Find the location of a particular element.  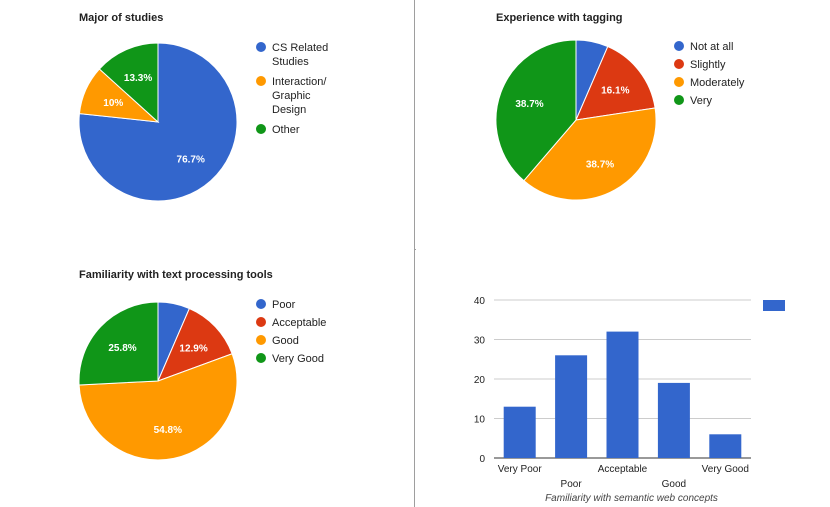

chart-title: Experience with tagging is located at coordinates (559, 18).